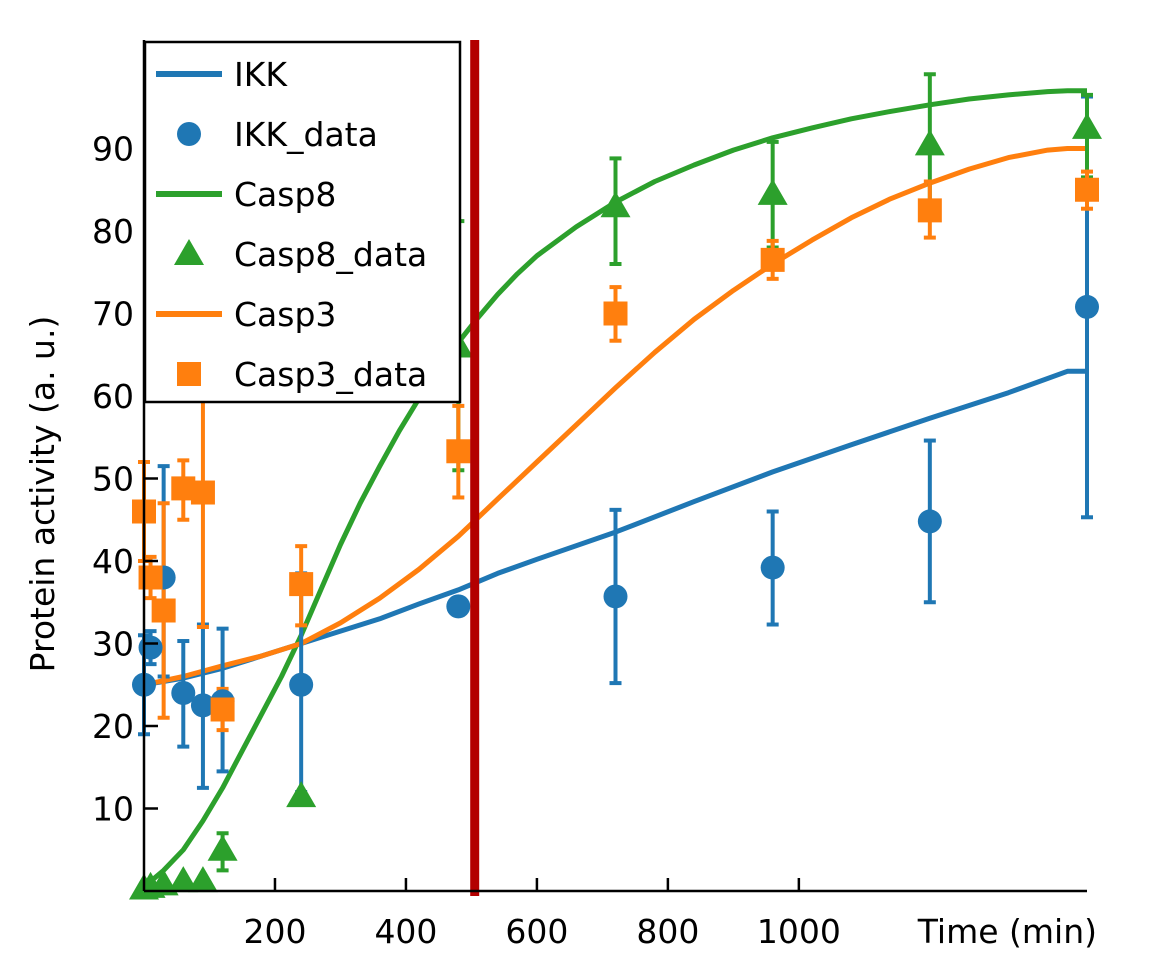  I want to click on y-tick-label: 40, so click(113, 561).